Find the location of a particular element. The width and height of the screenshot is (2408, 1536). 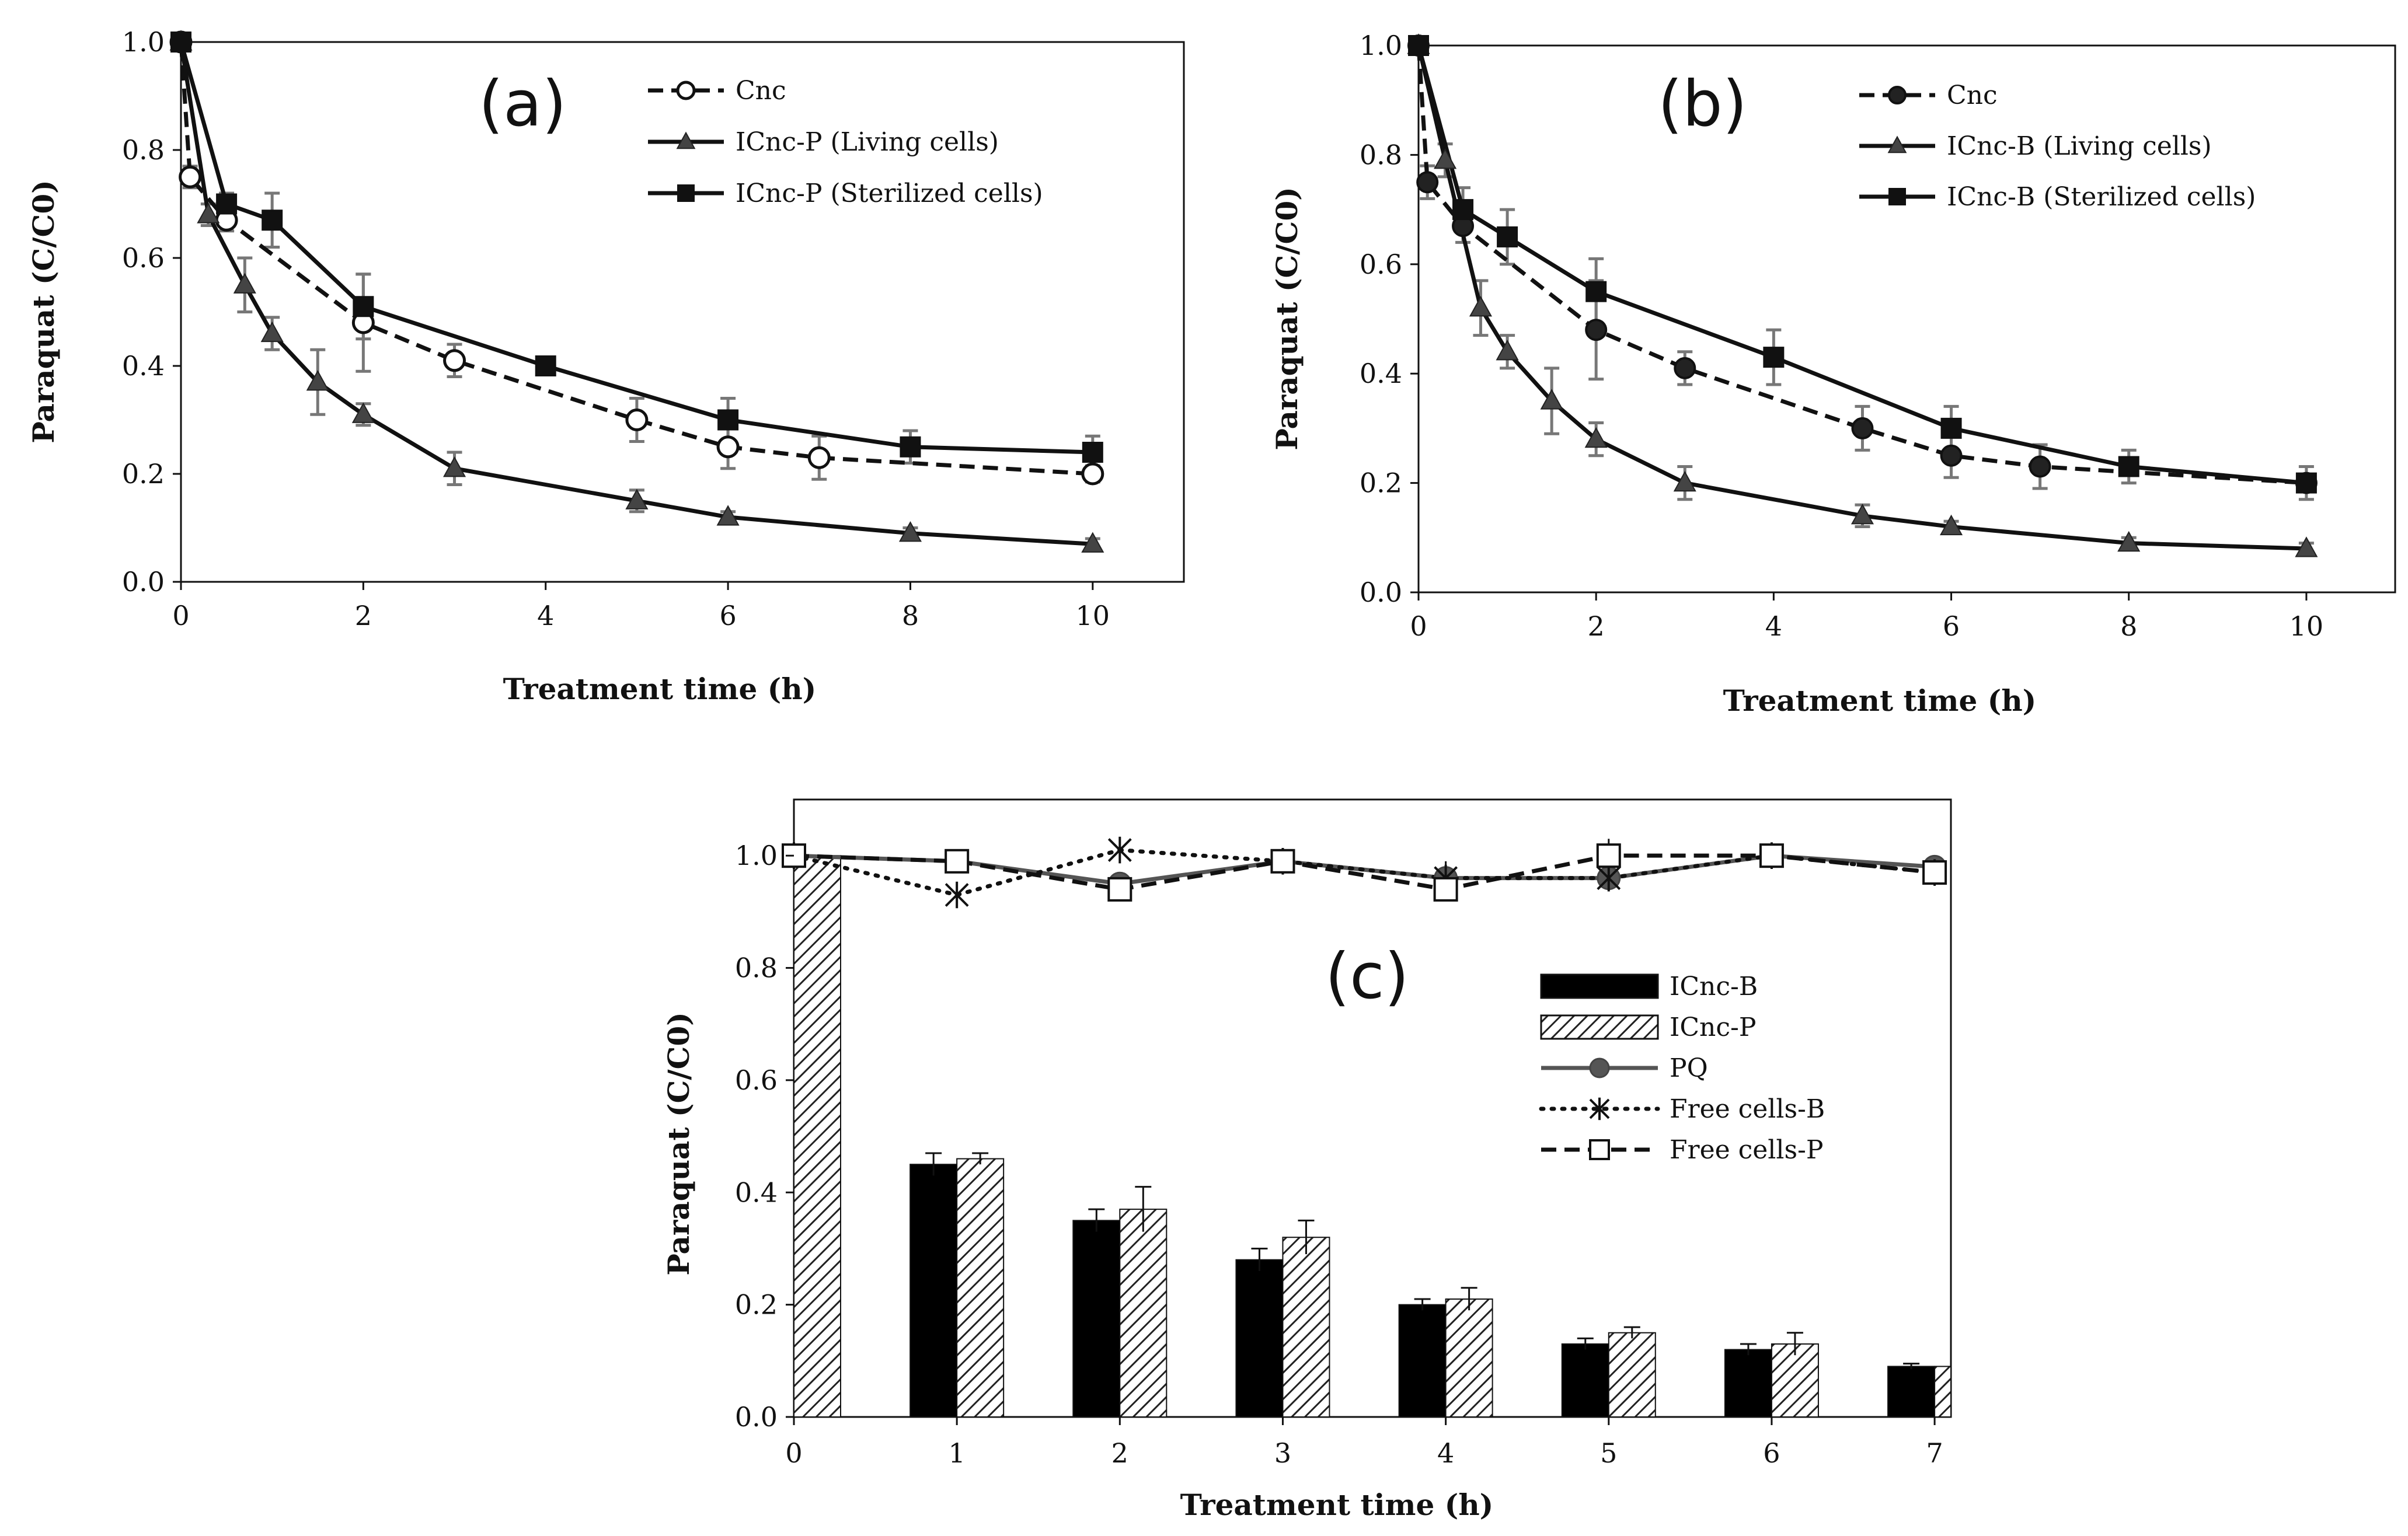

x-axis-label-a: Treatment time (h) is located at coordinates (660, 689).